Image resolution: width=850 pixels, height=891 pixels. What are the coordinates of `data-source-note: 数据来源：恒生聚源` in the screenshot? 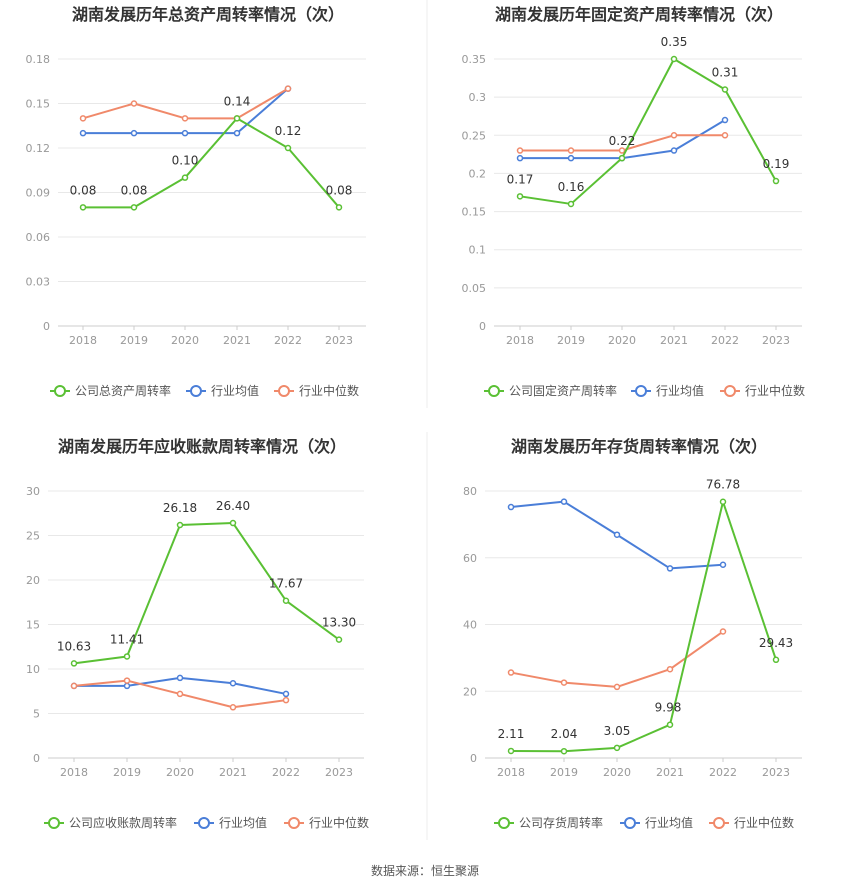 It's located at (424, 871).